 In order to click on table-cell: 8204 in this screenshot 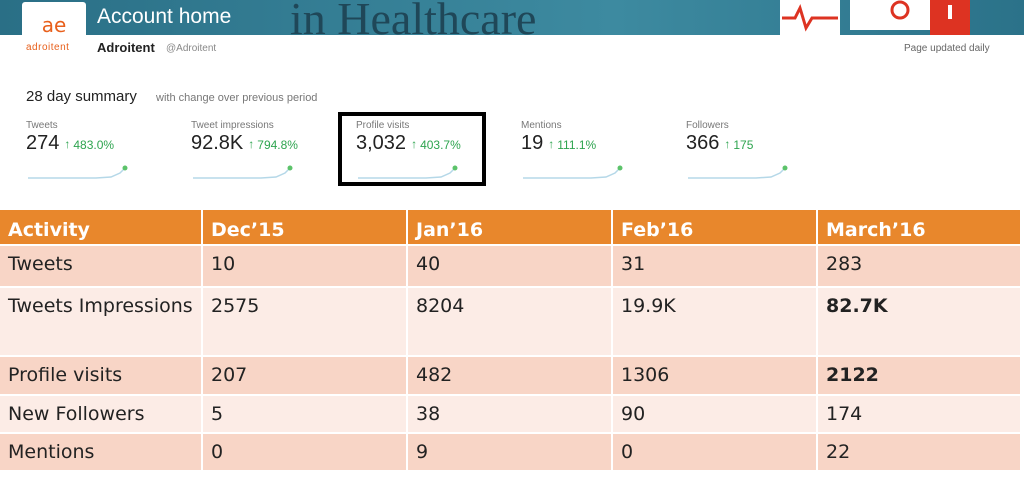, I will do `click(509, 321)`.